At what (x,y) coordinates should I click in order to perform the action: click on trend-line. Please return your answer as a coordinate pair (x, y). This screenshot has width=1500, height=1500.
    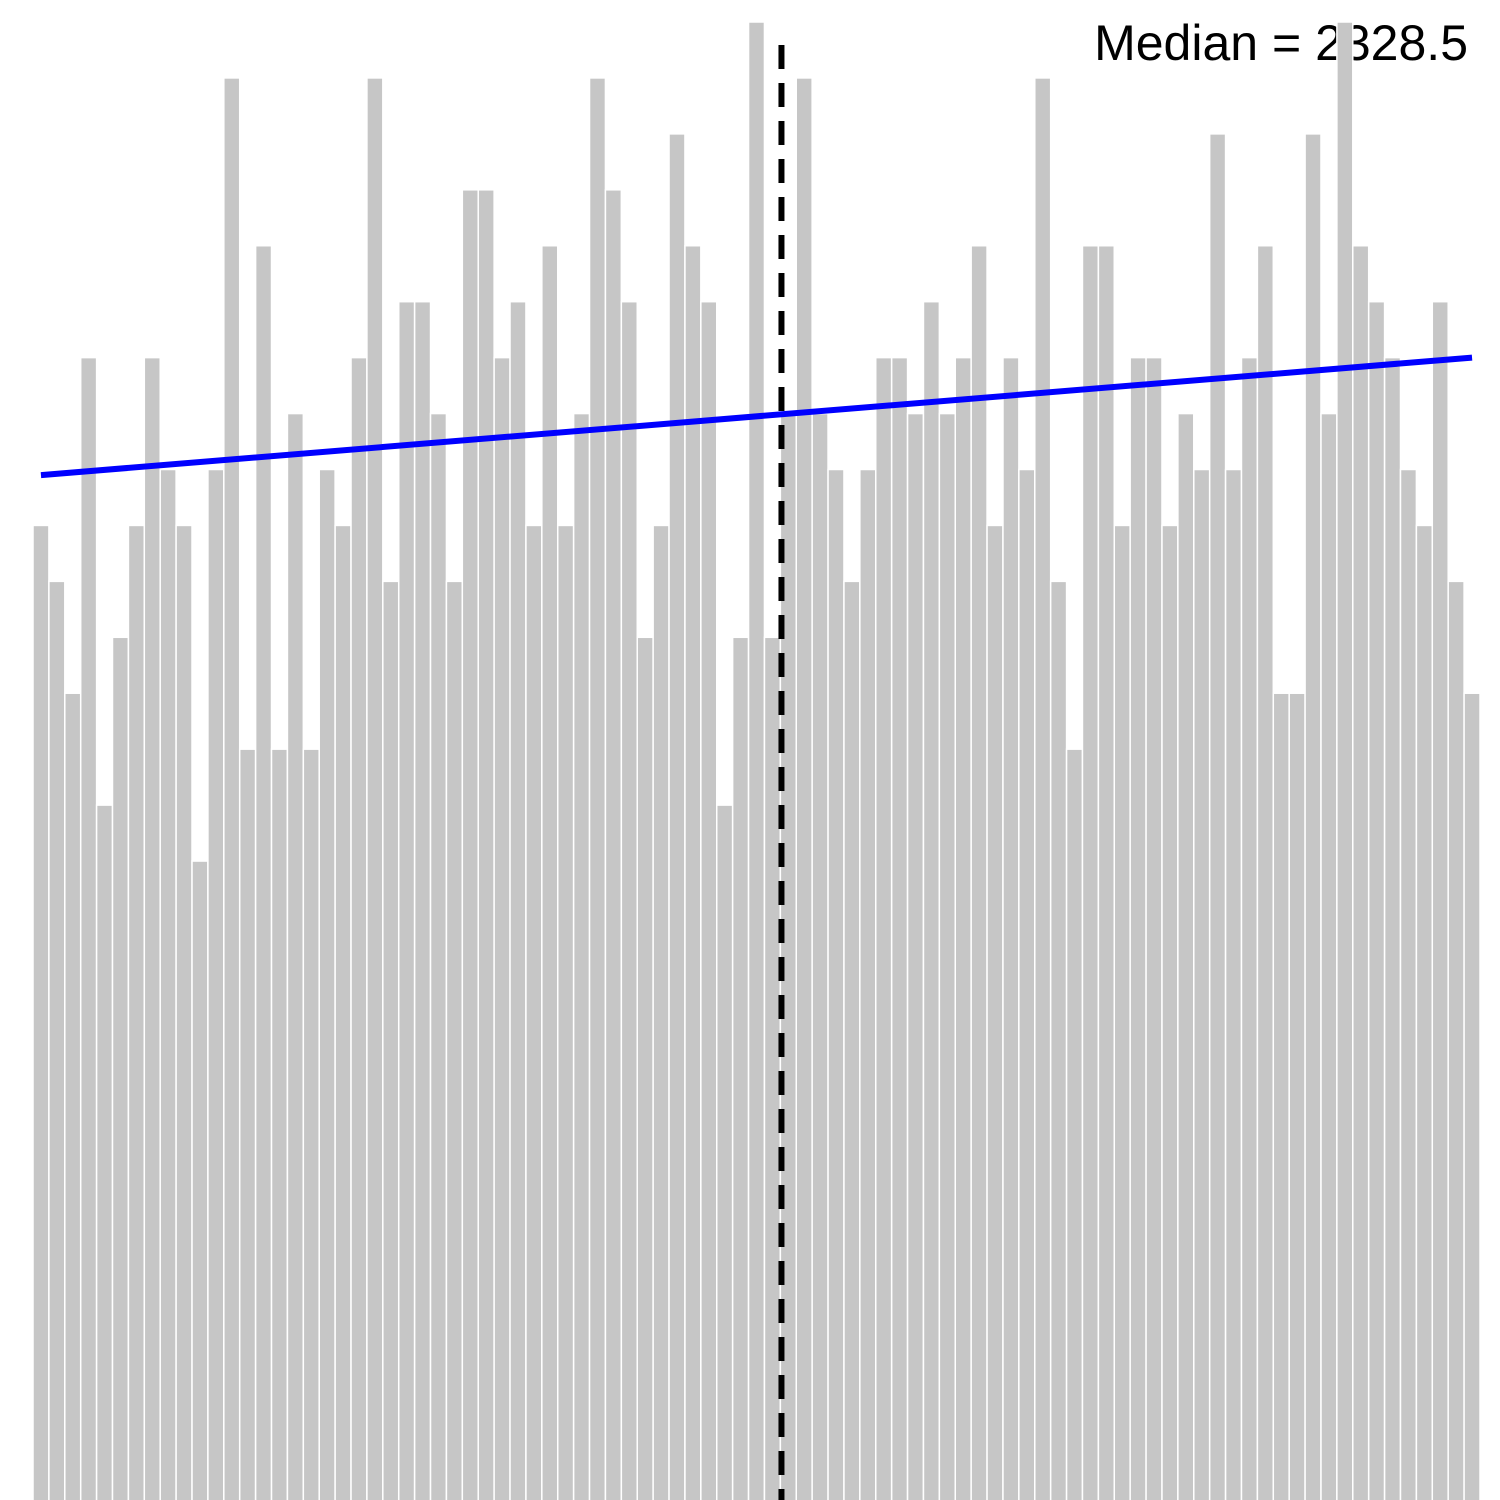
    Looking at the image, I should click on (756, 416).